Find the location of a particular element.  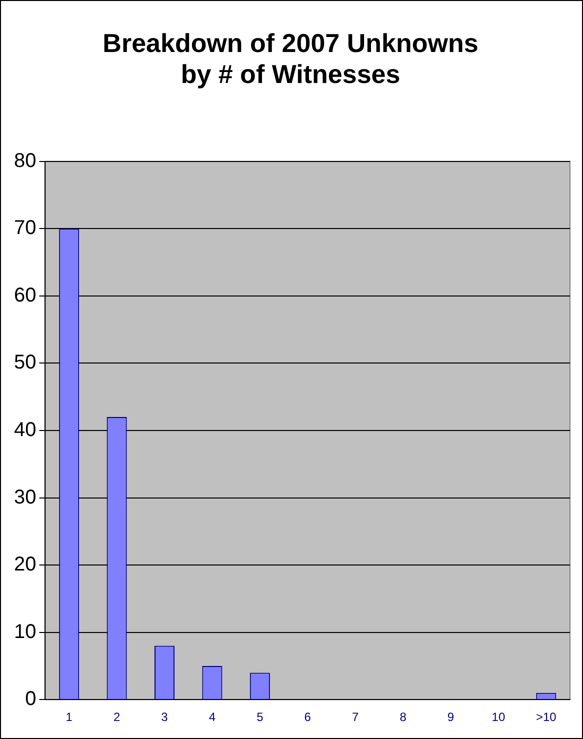

y-tick-label: 0 is located at coordinates (30, 699).